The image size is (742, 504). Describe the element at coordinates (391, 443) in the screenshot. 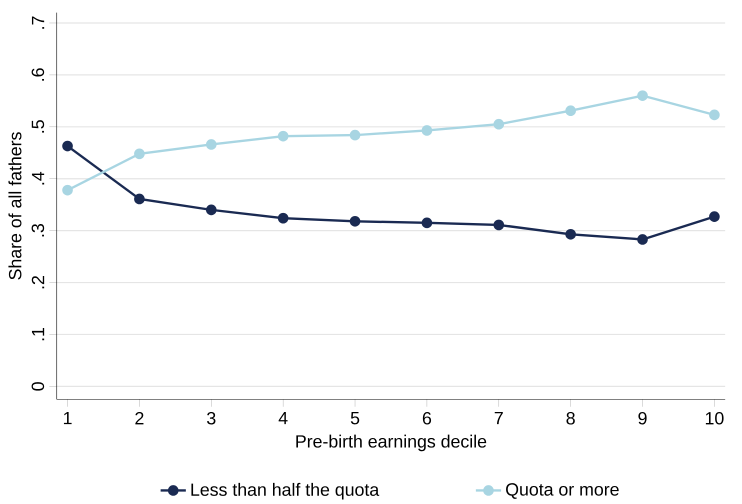

I see `x-axis-title: Pre-birth earnings decile` at that location.